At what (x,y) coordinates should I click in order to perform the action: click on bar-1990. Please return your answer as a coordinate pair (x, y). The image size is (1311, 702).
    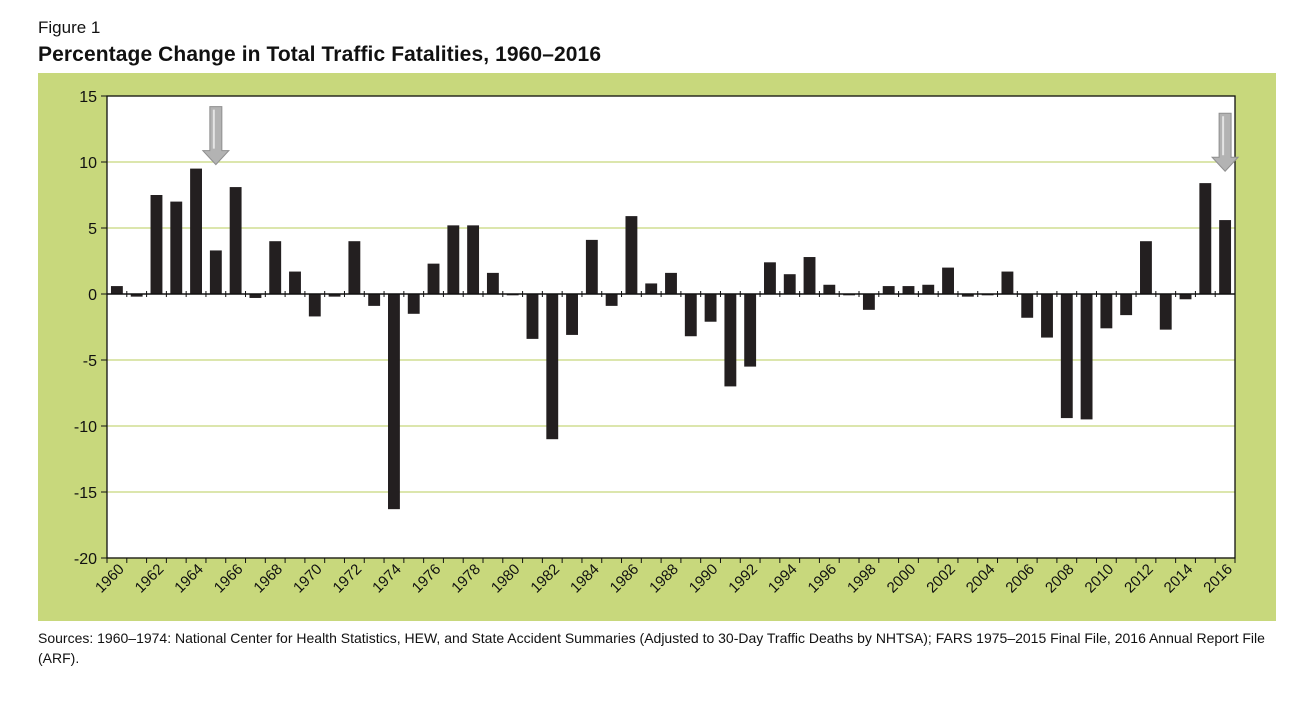
    Looking at the image, I should click on (710, 308).